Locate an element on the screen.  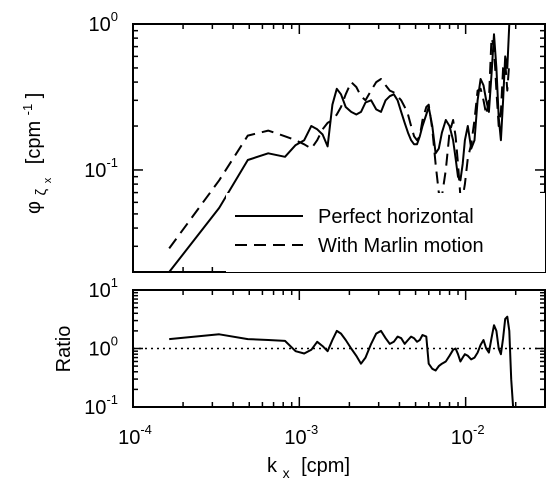
x-tick-label: 10⁻³ is located at coordinates (301, 435).